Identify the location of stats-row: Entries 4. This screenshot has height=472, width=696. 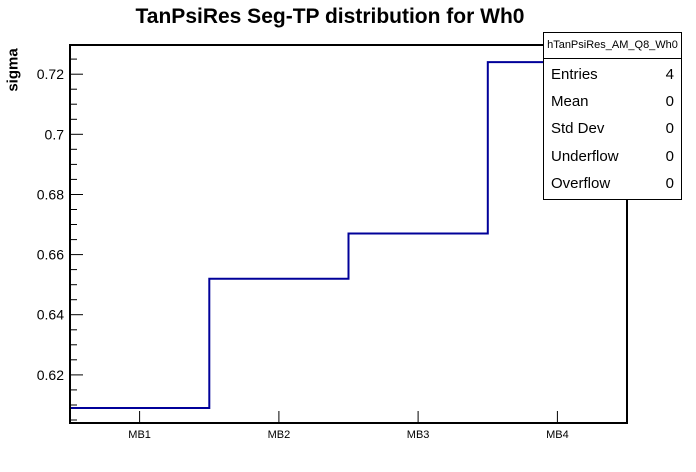
(612, 74).